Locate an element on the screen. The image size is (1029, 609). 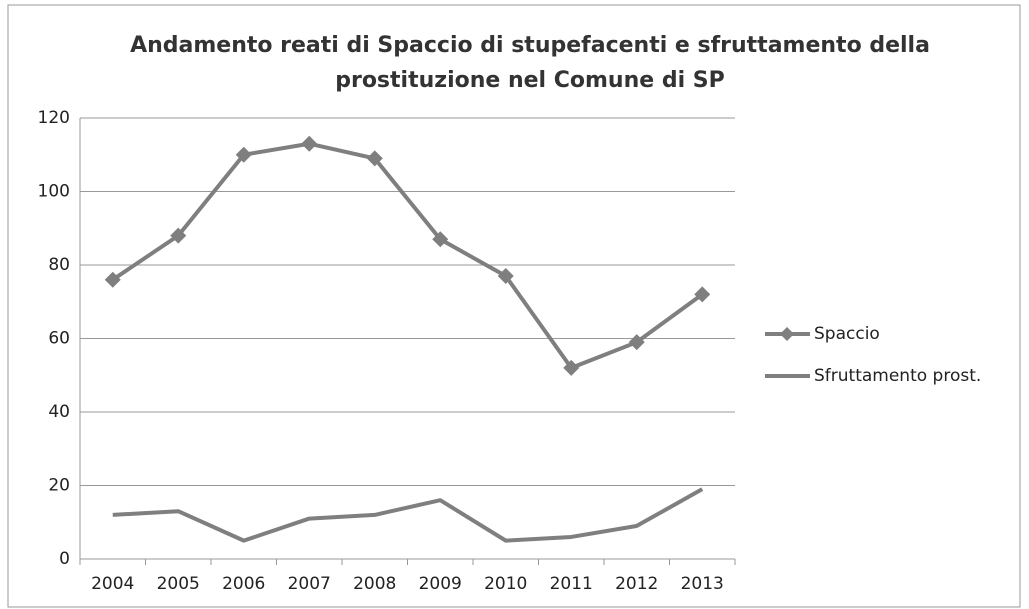
x-tick-label: 2011 is located at coordinates (571, 584).